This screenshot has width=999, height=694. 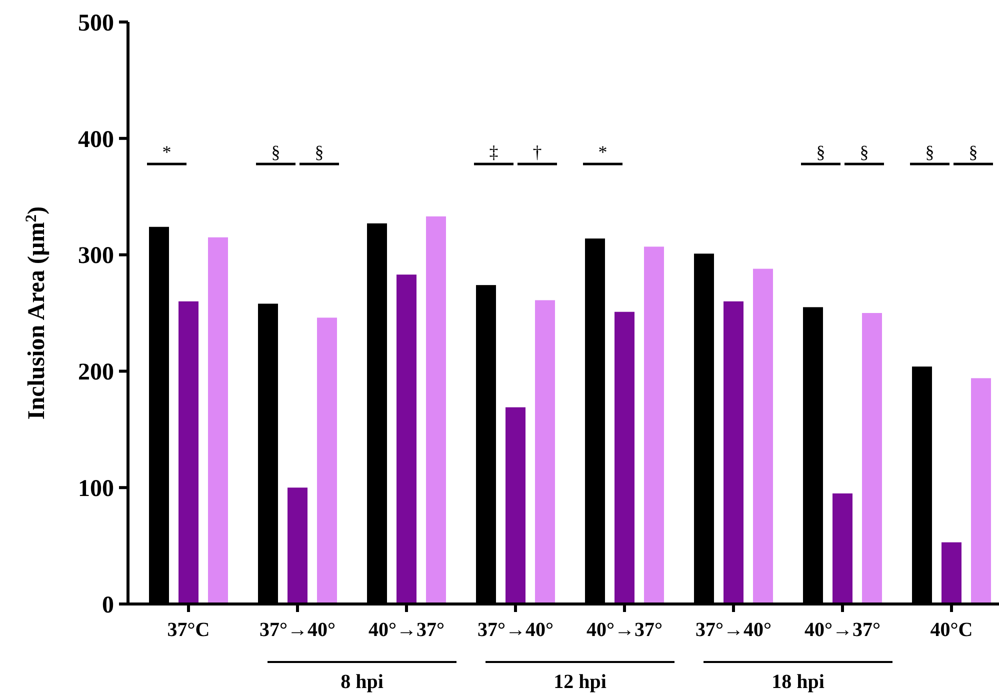 I want to click on text: 18 hpi, so click(x=798, y=682).